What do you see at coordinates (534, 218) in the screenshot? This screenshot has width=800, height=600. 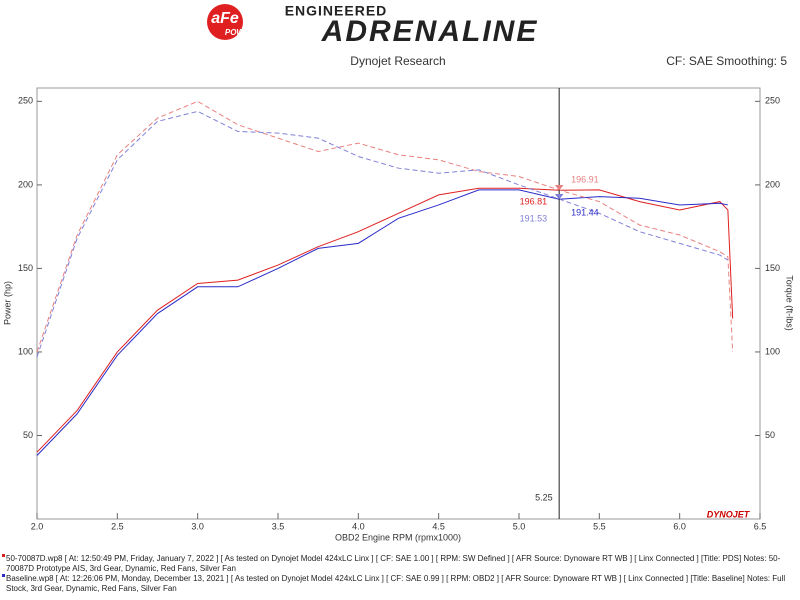 I see `cursor-value: 191.53` at bounding box center [534, 218].